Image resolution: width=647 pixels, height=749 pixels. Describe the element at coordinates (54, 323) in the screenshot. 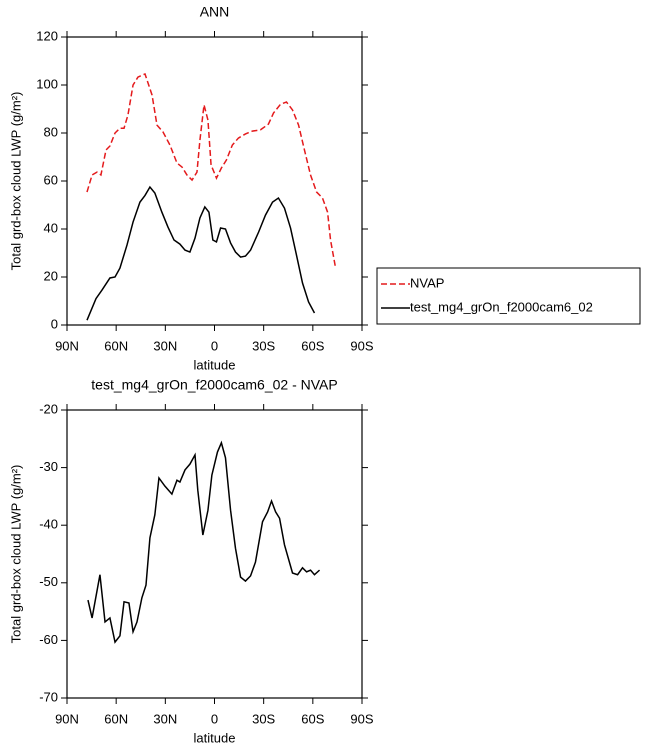

I see `y-tick-label: 0` at that location.